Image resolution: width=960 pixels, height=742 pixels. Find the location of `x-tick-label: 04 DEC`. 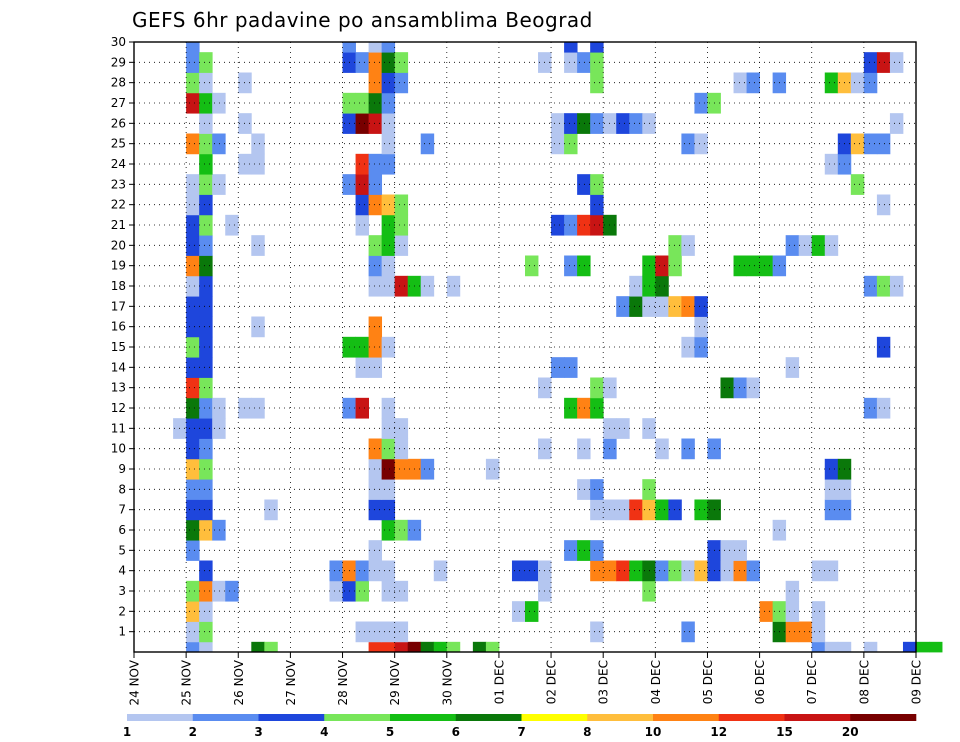

x-tick-label: 04 DEC is located at coordinates (656, 682).